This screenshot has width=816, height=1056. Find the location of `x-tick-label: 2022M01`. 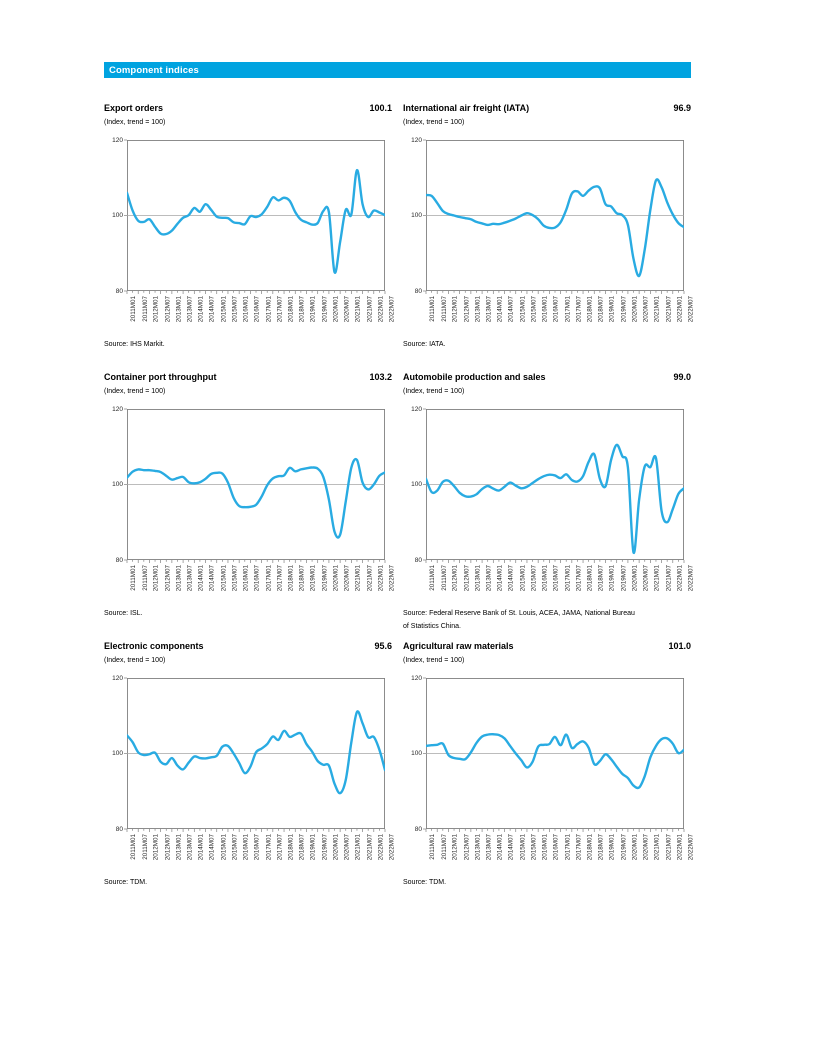

x-tick-label: 2022M01 is located at coordinates (380, 847).